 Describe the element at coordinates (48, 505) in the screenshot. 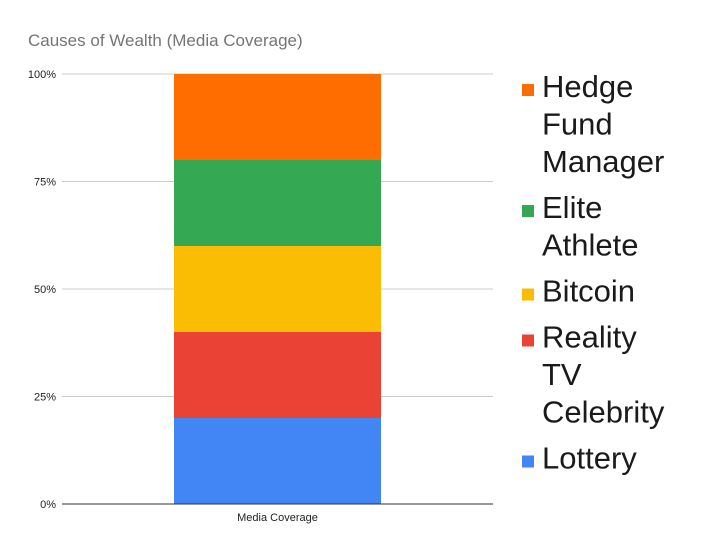

I see `y-tick-label: 0%` at that location.